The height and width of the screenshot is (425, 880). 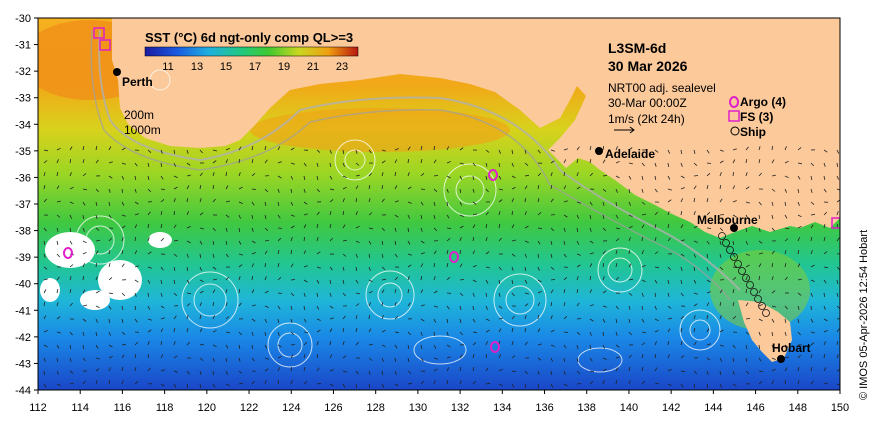 I want to click on colorbar-tick-label: 23, so click(x=342, y=67).